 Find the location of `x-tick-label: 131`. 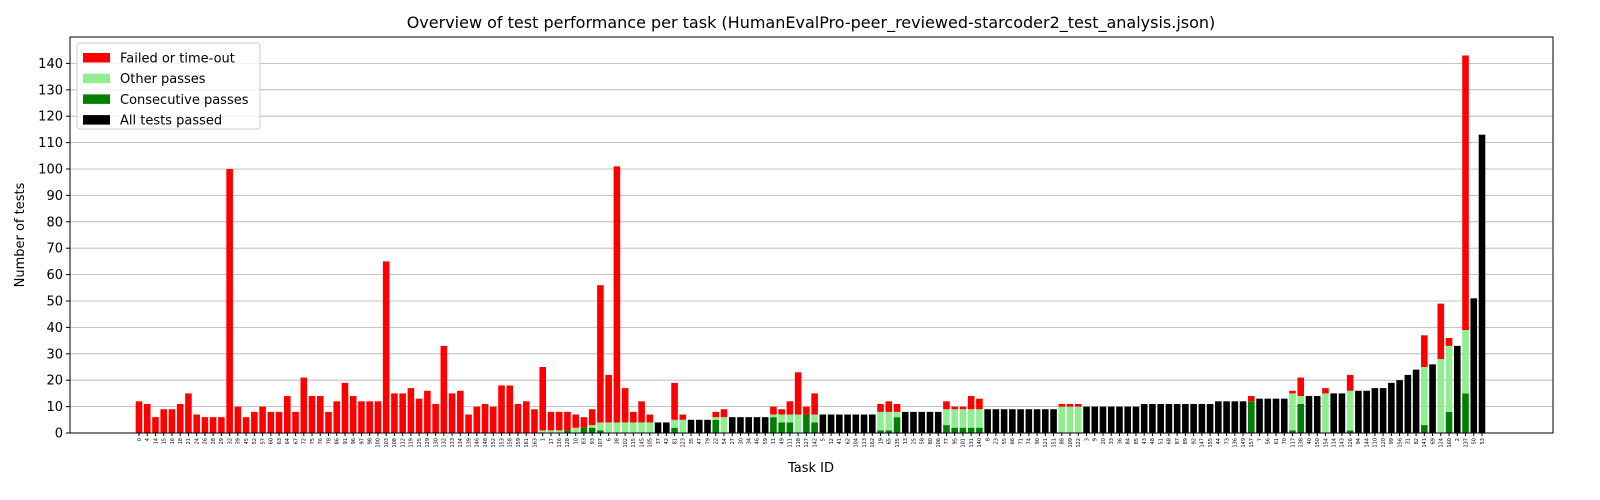

x-tick-label: 131 is located at coordinates (972, 443).